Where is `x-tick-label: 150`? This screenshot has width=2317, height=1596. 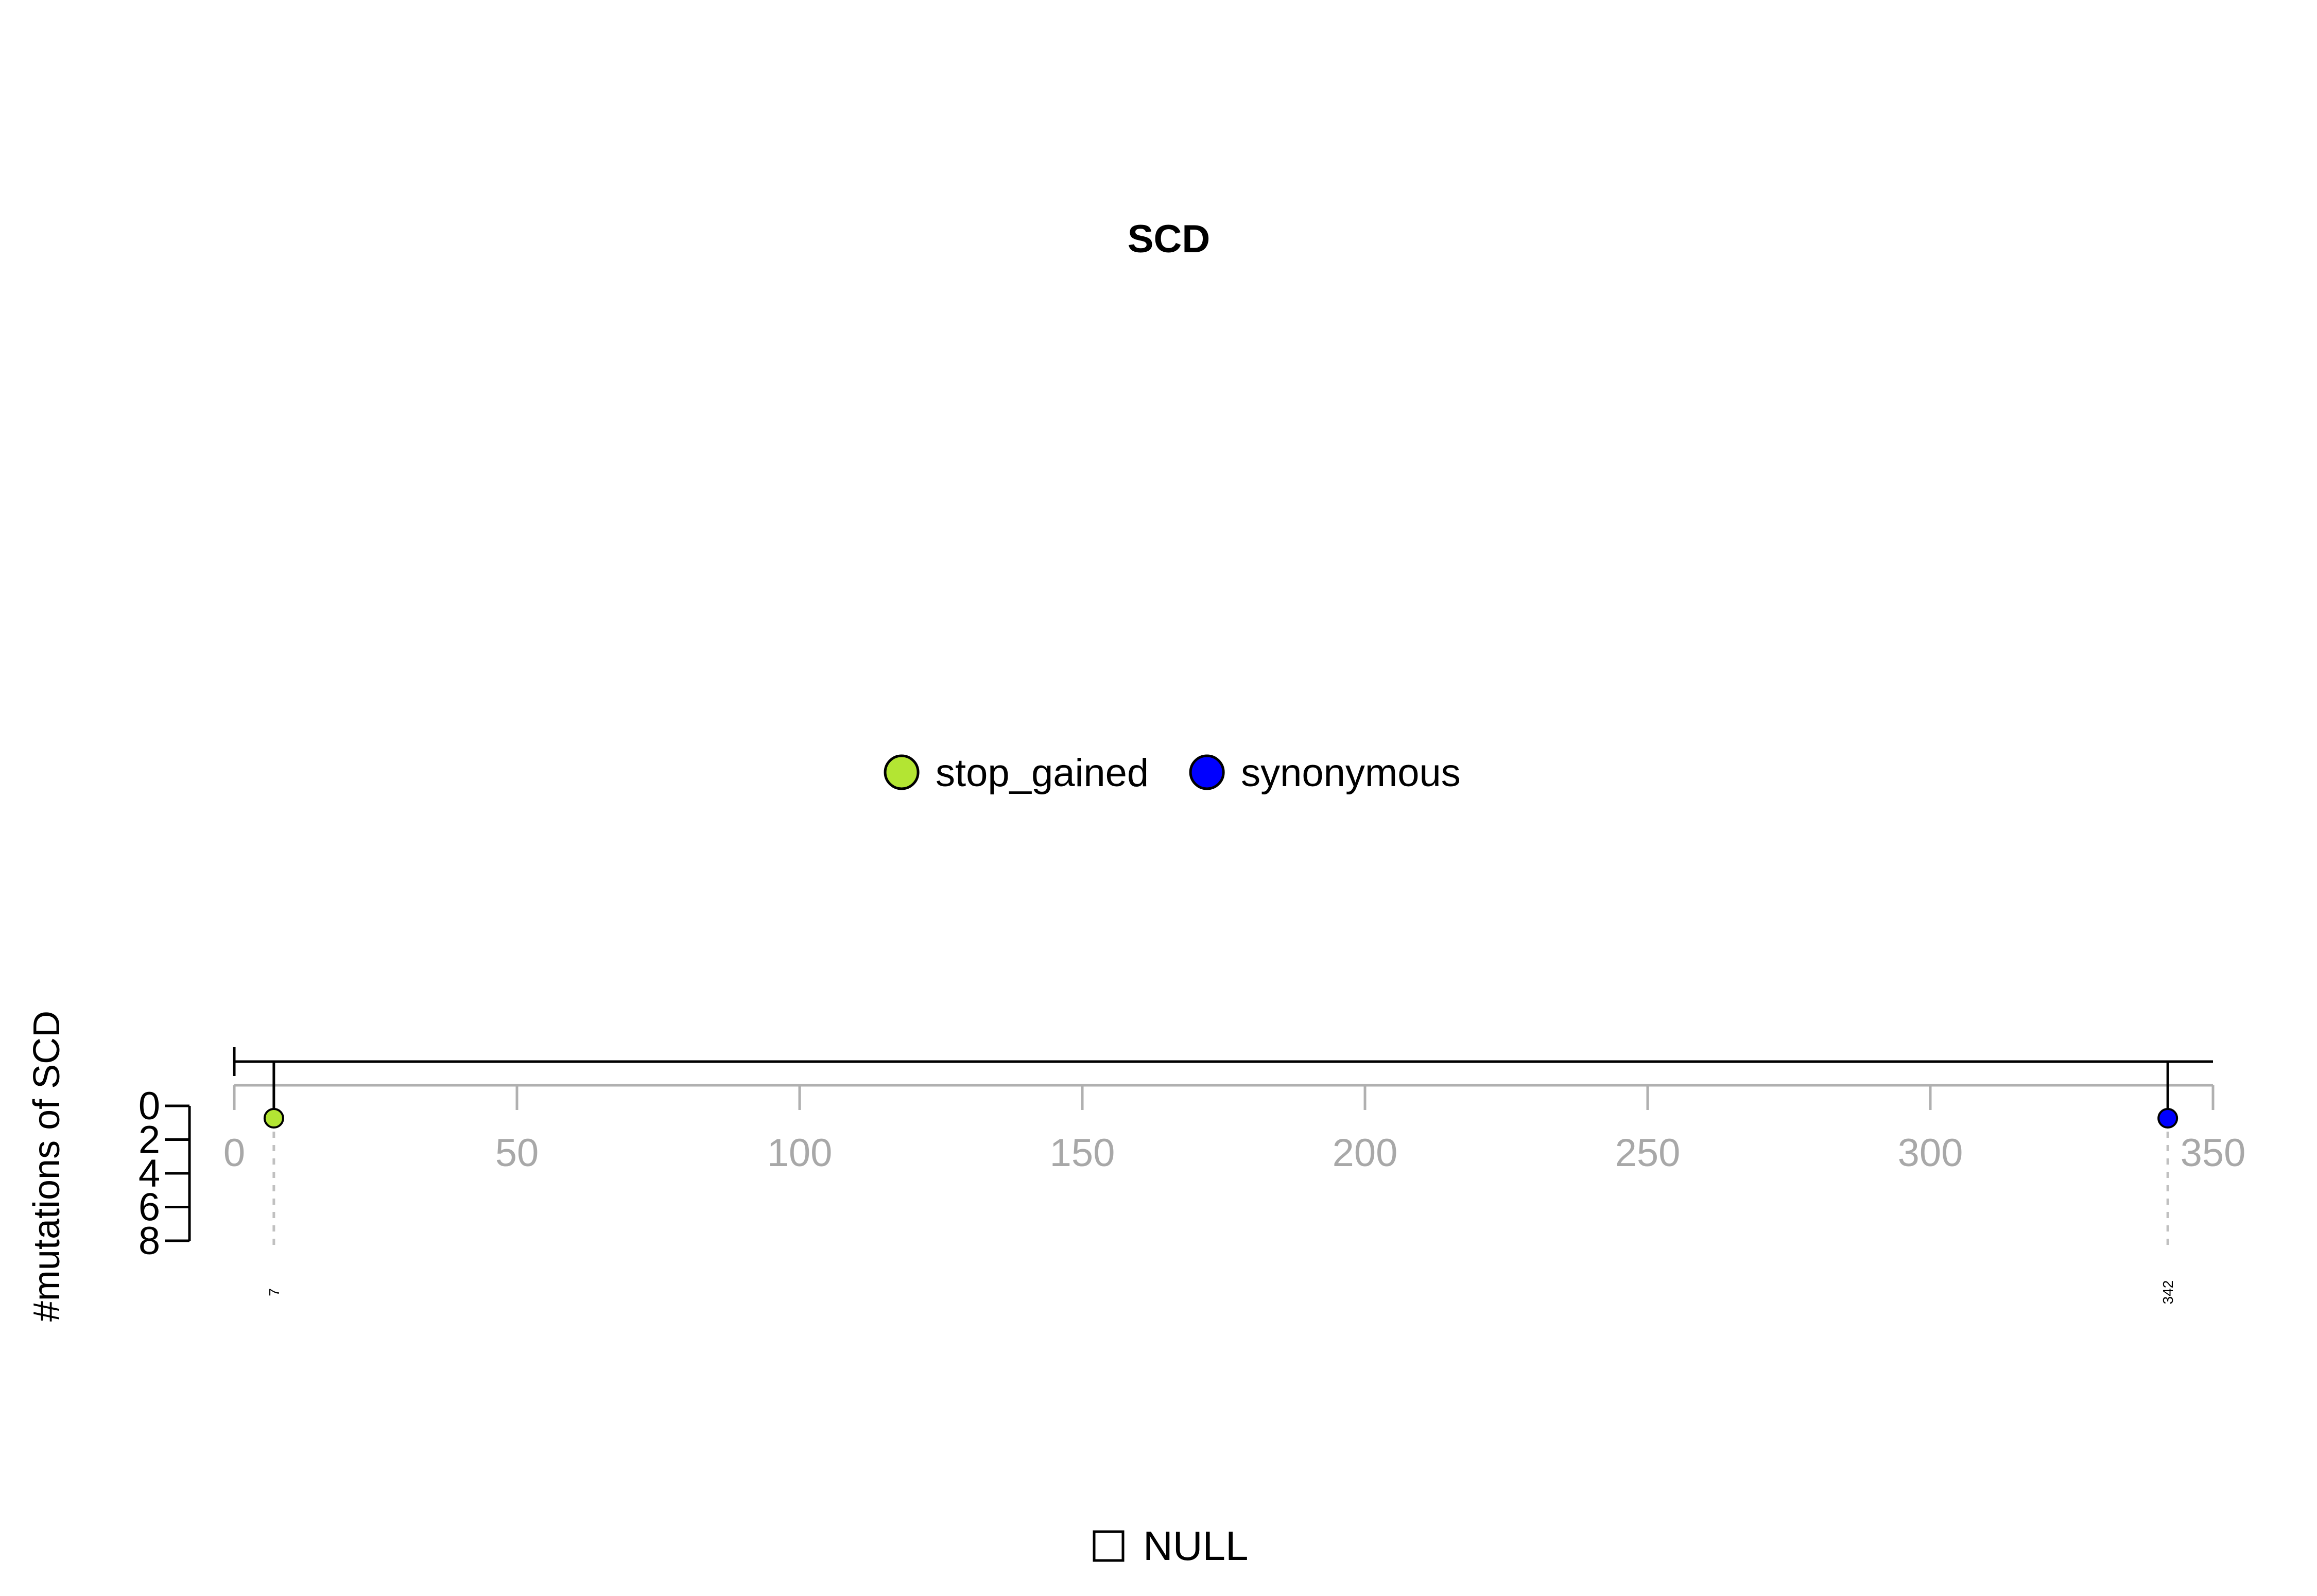
x-tick-label: 150 is located at coordinates (1082, 1153).